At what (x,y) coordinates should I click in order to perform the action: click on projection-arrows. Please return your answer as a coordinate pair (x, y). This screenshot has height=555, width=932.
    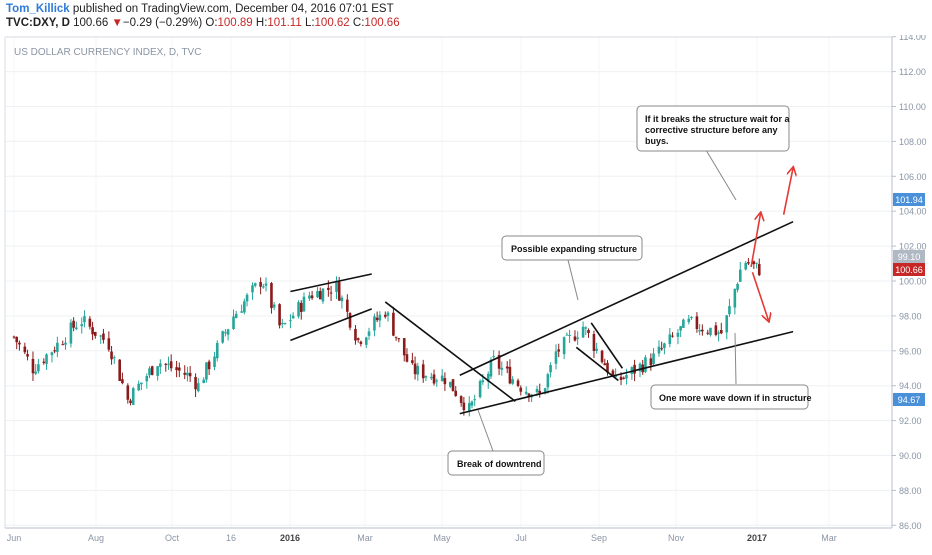
    Looking at the image, I should click on (771, 245).